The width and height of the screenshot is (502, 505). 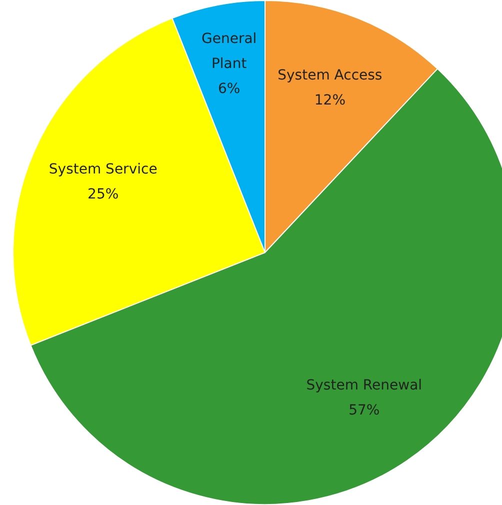 I want to click on data-label: 6%, so click(x=229, y=89).